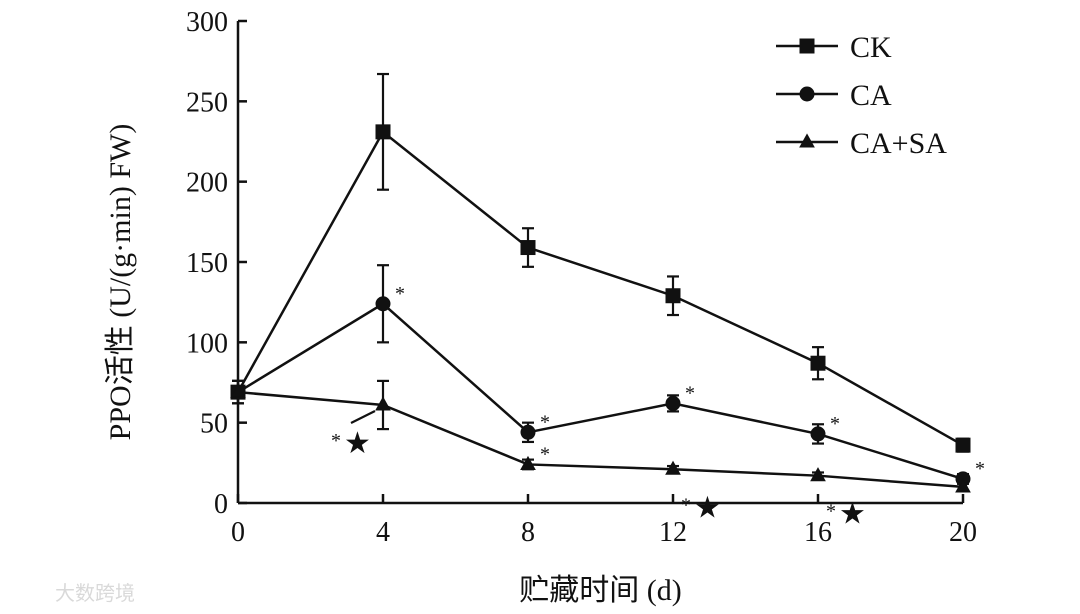  Describe the element at coordinates (207, 343) in the screenshot. I see `y-tick-label: 100` at that location.